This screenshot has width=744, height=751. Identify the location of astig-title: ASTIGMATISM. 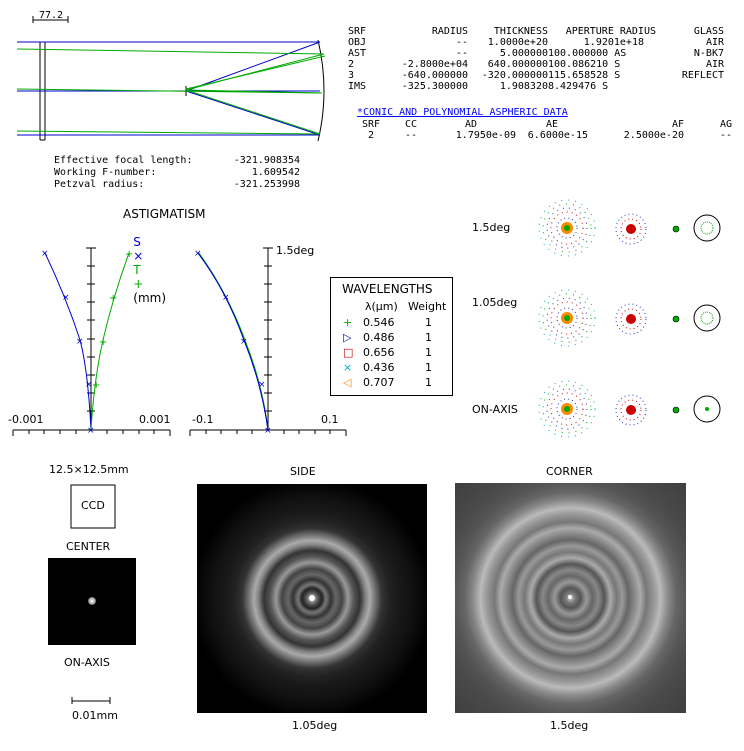
(164, 214).